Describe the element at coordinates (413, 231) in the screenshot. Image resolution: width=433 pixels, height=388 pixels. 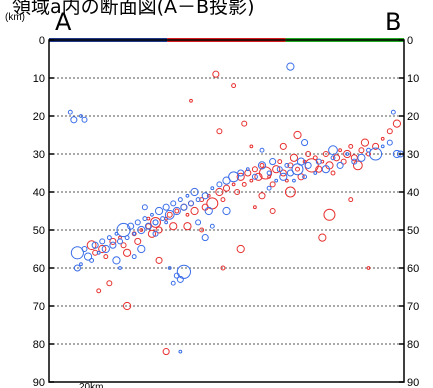
I see `tick-label: 50` at that location.